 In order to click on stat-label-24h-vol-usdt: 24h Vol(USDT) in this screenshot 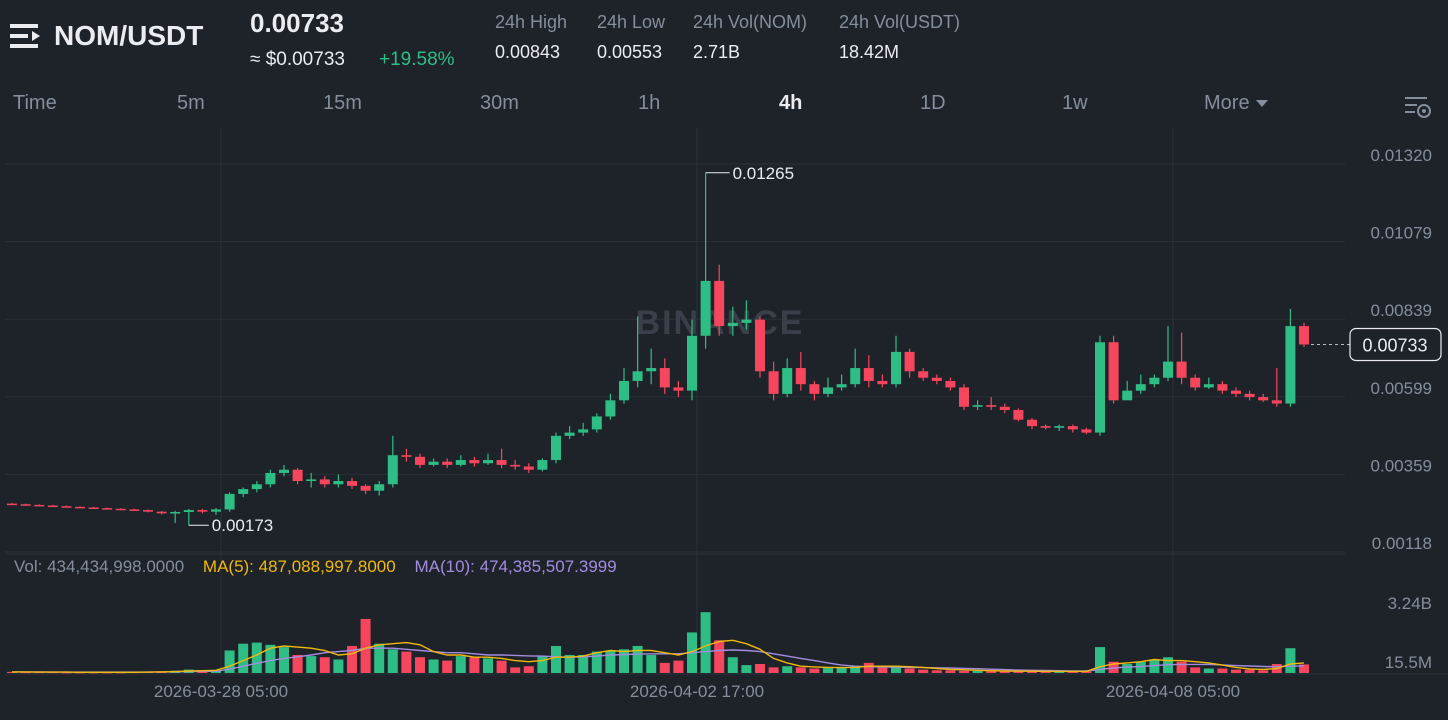, I will do `click(900, 22)`.